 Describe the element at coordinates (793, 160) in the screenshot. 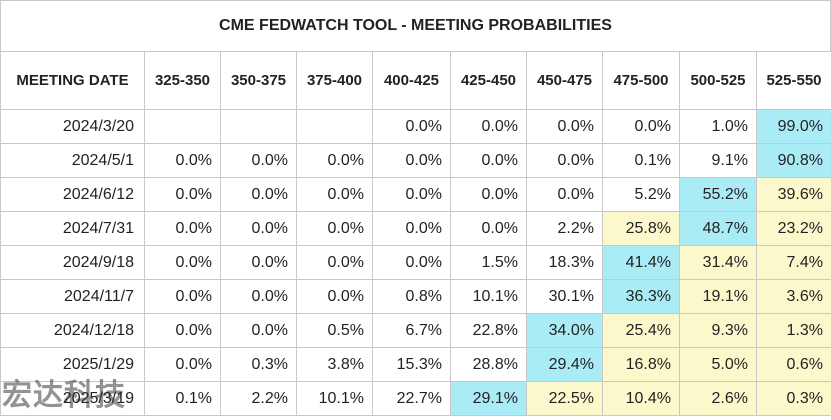

I see `probability-cell: 90.8%` at that location.